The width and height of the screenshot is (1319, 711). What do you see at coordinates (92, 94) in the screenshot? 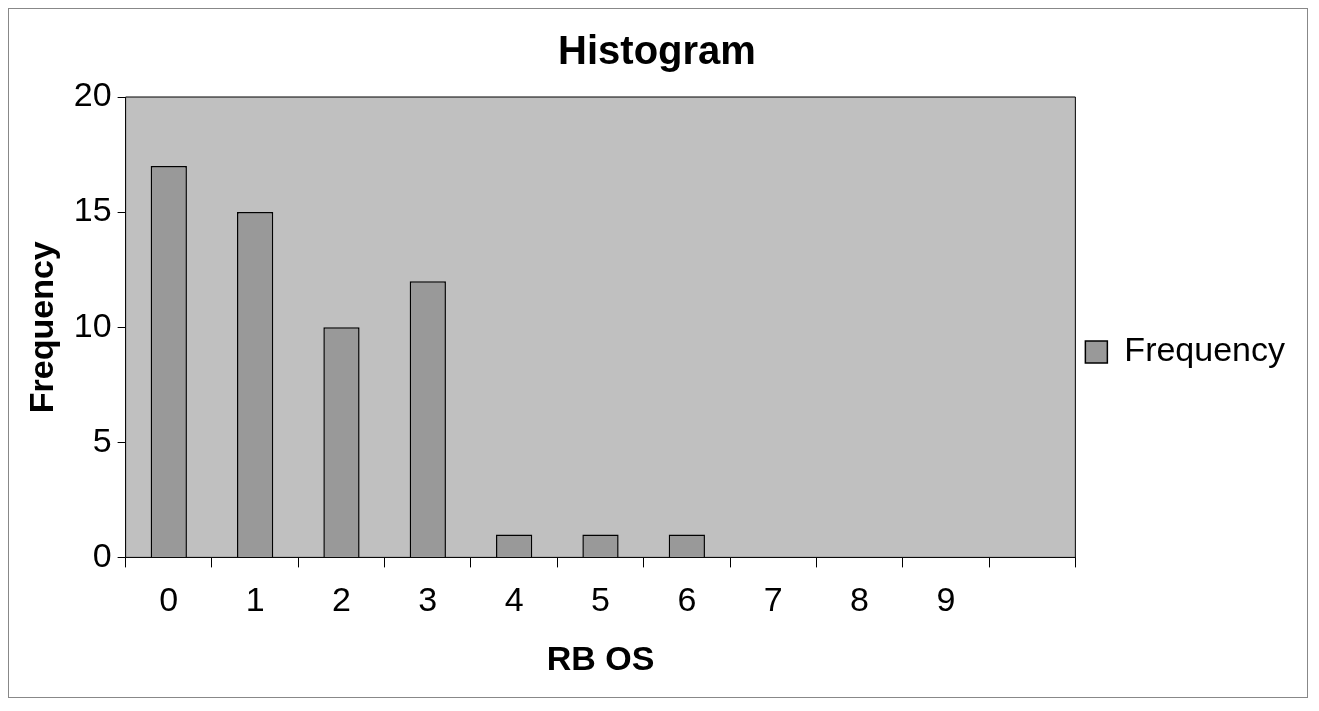
I see `y-tick-label: 20` at bounding box center [92, 94].